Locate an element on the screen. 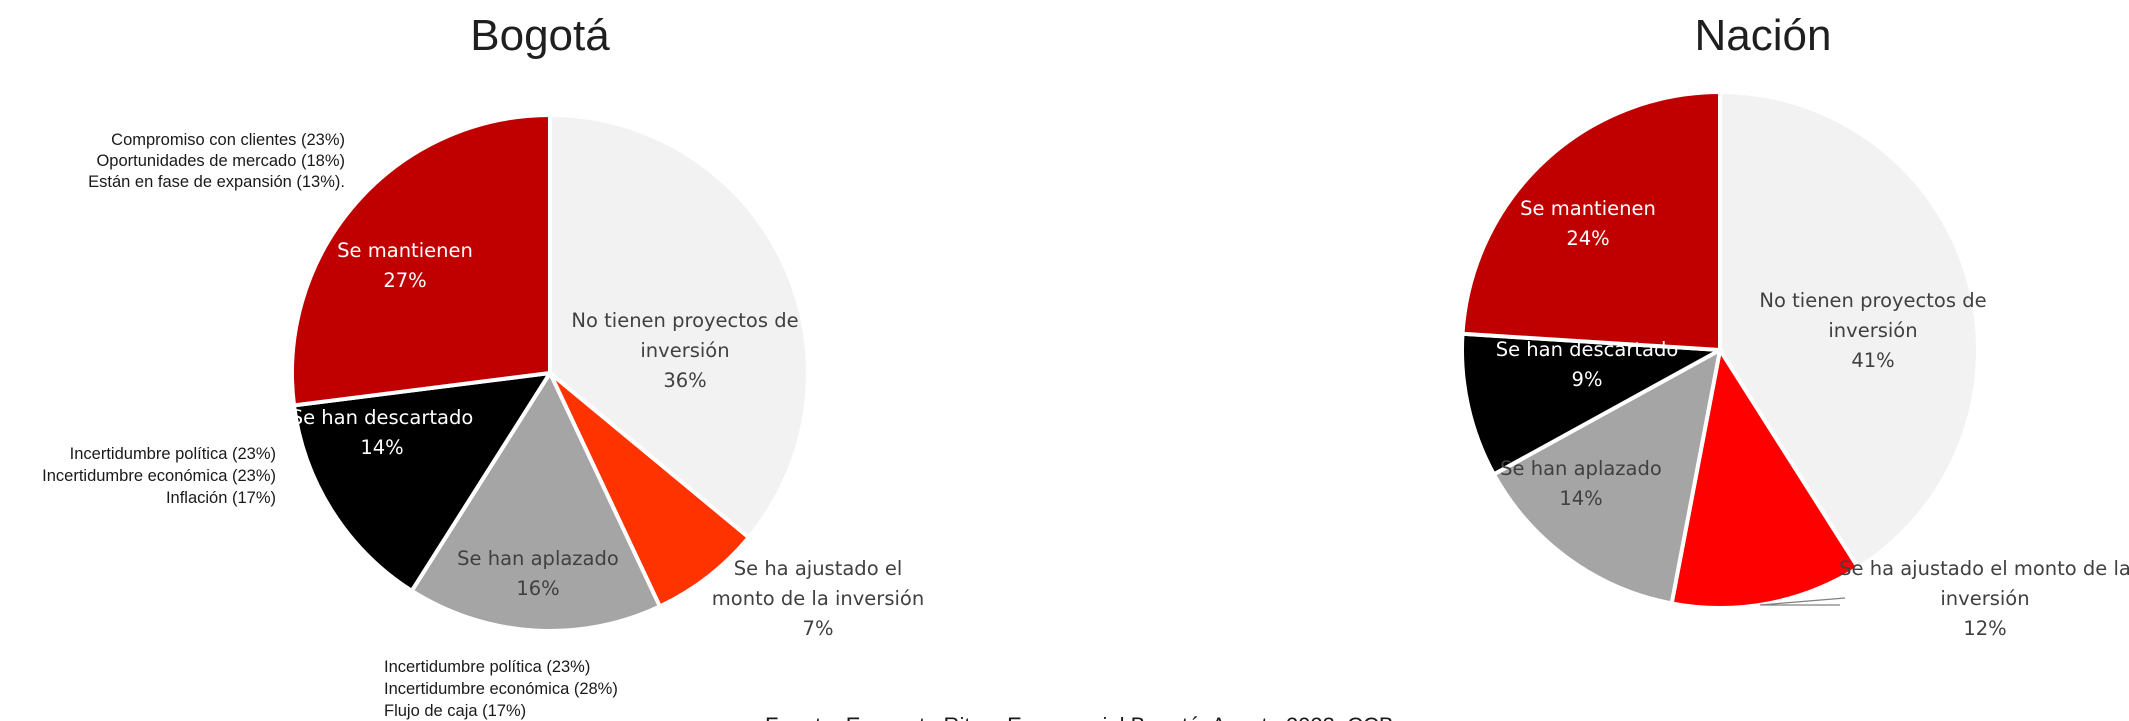  slice-label-line: Se ha ajustado el is located at coordinates (818, 568).